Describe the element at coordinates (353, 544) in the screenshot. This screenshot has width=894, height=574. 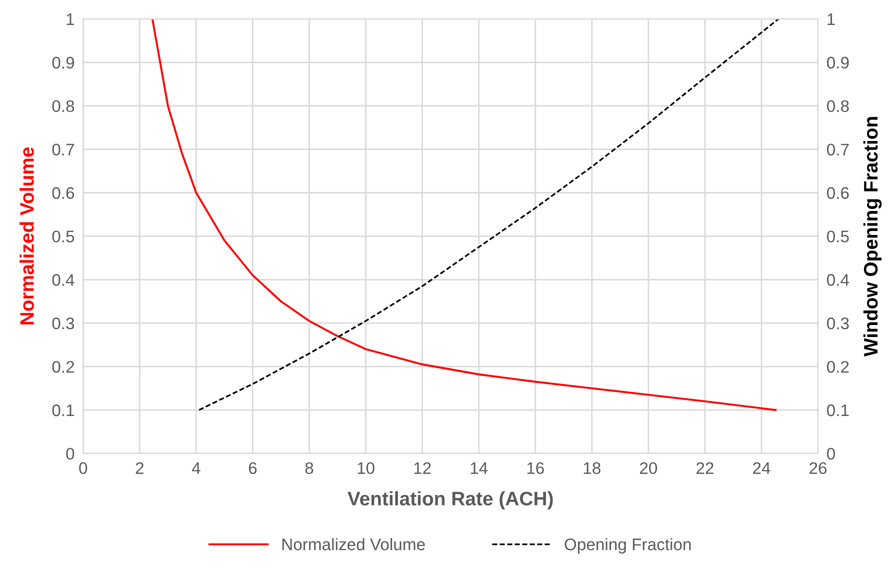
I see `legend-label: Normalized Volume` at that location.